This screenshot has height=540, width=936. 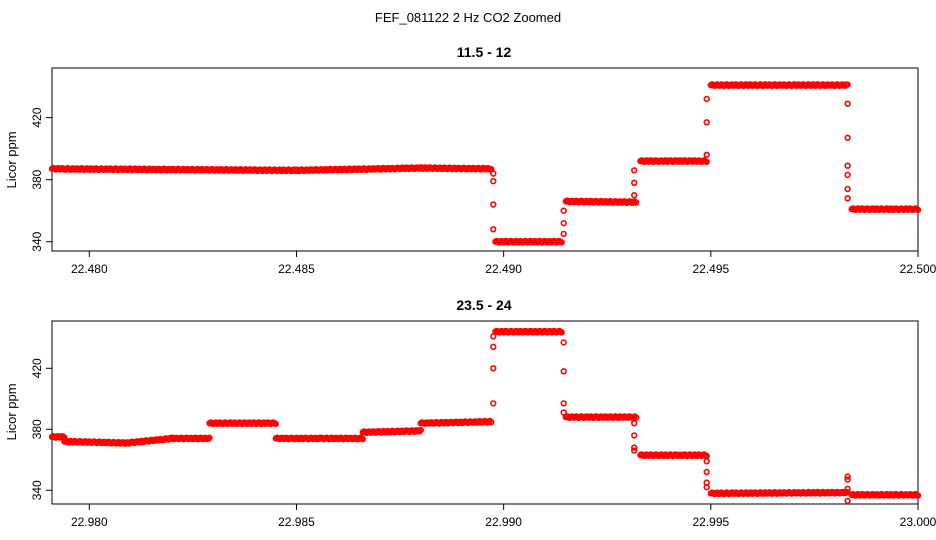 I want to click on x-tick-label: 22.990, so click(x=503, y=522).